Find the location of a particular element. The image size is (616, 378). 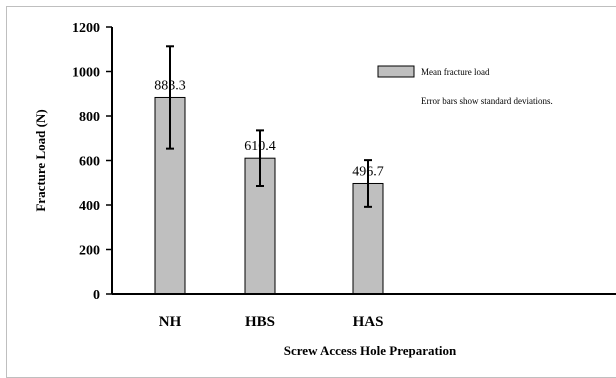

x-axis-ticks: NH HBS HAS is located at coordinates (271, 322).